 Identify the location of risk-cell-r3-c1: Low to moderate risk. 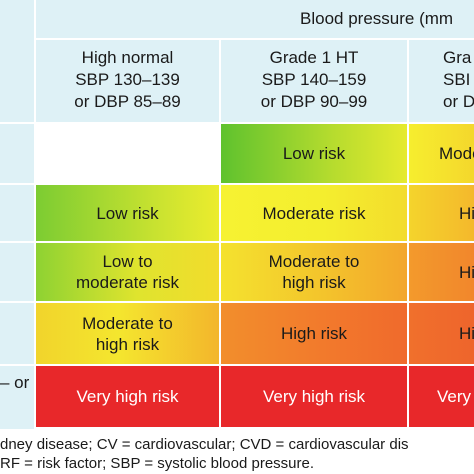
(127, 272).